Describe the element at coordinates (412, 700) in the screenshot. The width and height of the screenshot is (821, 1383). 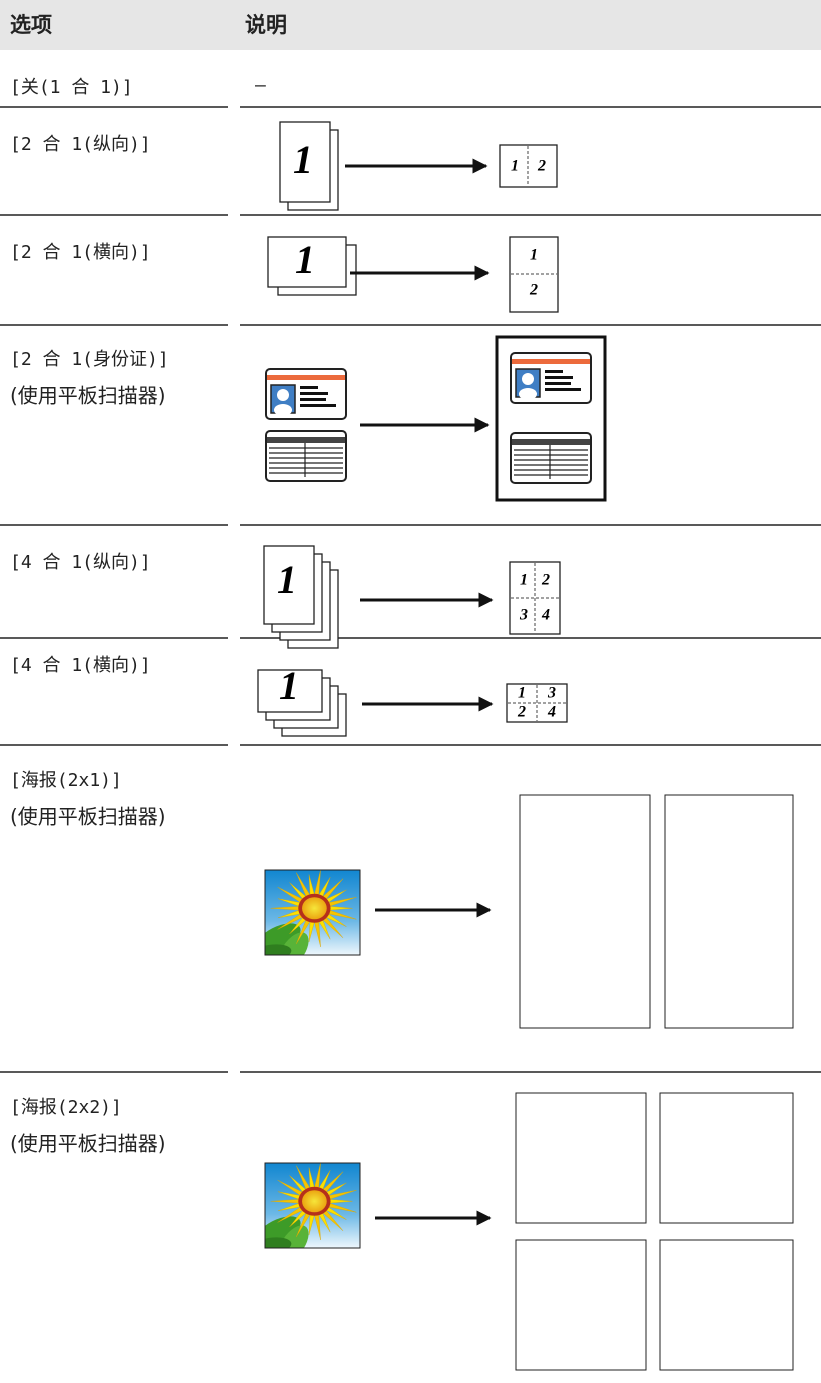
I see `diagram: 1 1 3 2 4` at that location.